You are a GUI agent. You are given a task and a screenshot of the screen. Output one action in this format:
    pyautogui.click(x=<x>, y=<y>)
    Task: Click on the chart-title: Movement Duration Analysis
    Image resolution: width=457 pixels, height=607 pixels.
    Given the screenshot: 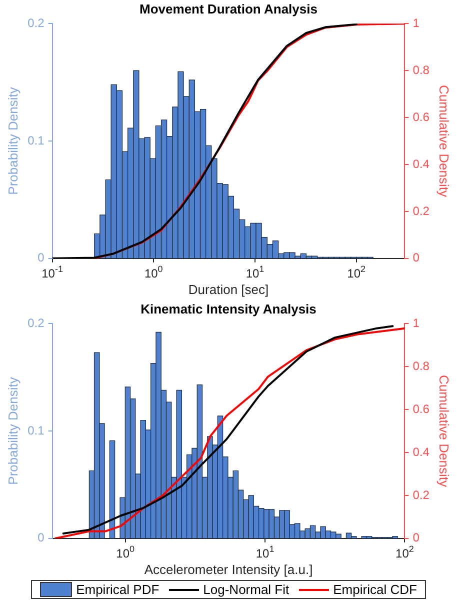 What is the action you would take?
    pyautogui.click(x=229, y=8)
    